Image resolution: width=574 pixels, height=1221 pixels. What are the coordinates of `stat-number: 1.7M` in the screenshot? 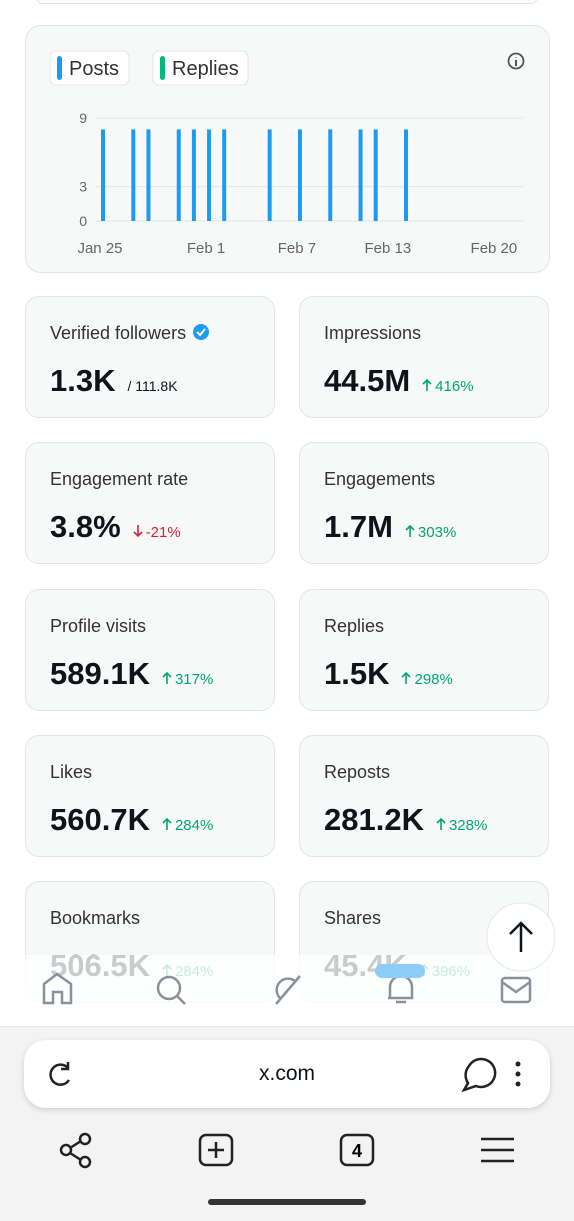 It's located at (358, 527).